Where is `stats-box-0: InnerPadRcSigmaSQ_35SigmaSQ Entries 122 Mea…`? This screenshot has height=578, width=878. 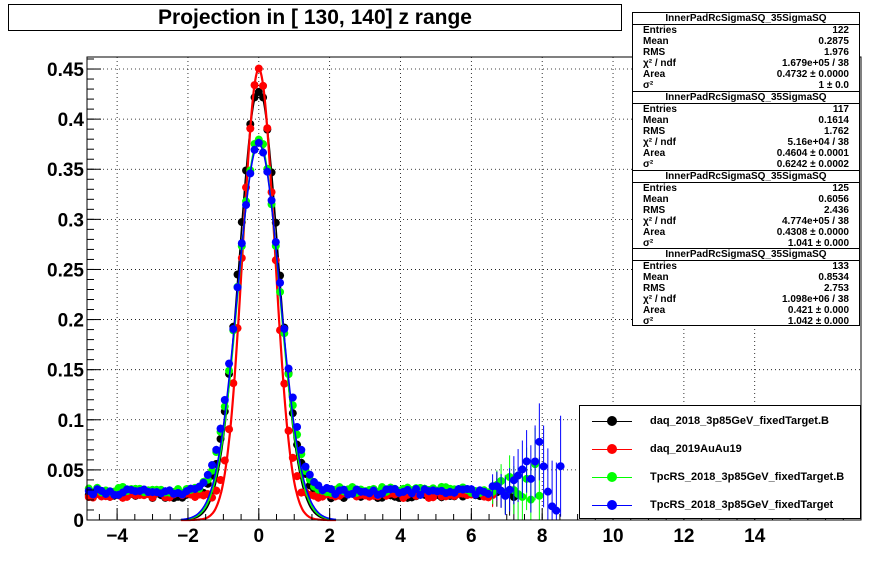 stats-box-0: InnerPadRcSigmaSQ_35SigmaSQ Entries 122 Mea… is located at coordinates (746, 52).